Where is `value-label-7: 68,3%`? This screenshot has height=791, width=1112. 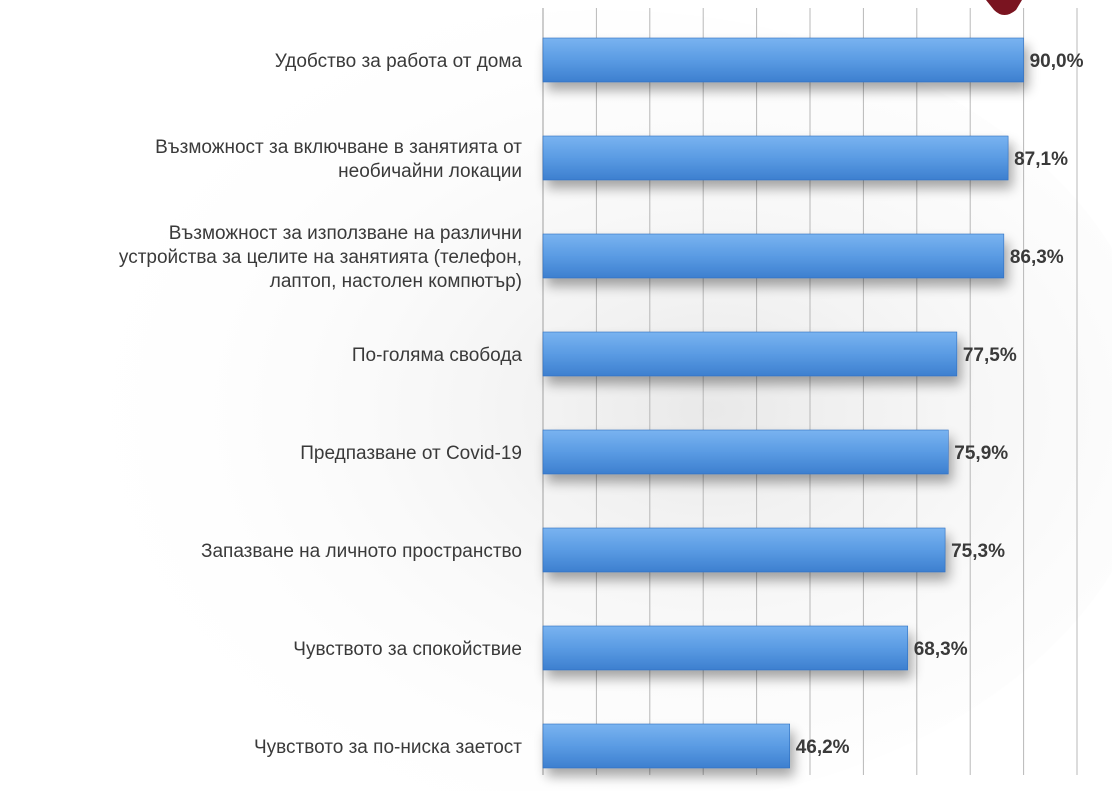
value-label-7: 68,3% is located at coordinates (941, 649).